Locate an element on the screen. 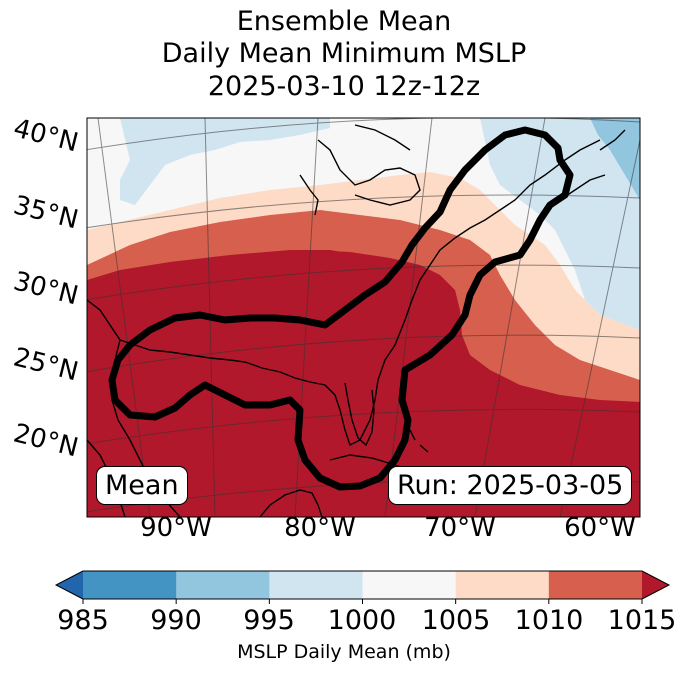  title-line-2: Daily Mean Minimum MSLP is located at coordinates (344, 53).